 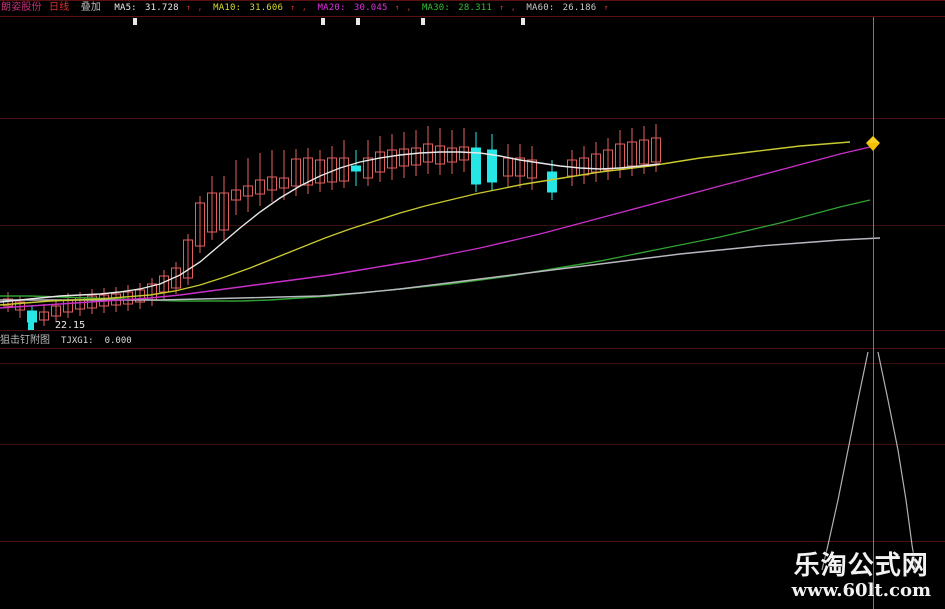 What do you see at coordinates (606, 7) in the screenshot?
I see `ma60-arrow-up-icon: ↑` at bounding box center [606, 7].